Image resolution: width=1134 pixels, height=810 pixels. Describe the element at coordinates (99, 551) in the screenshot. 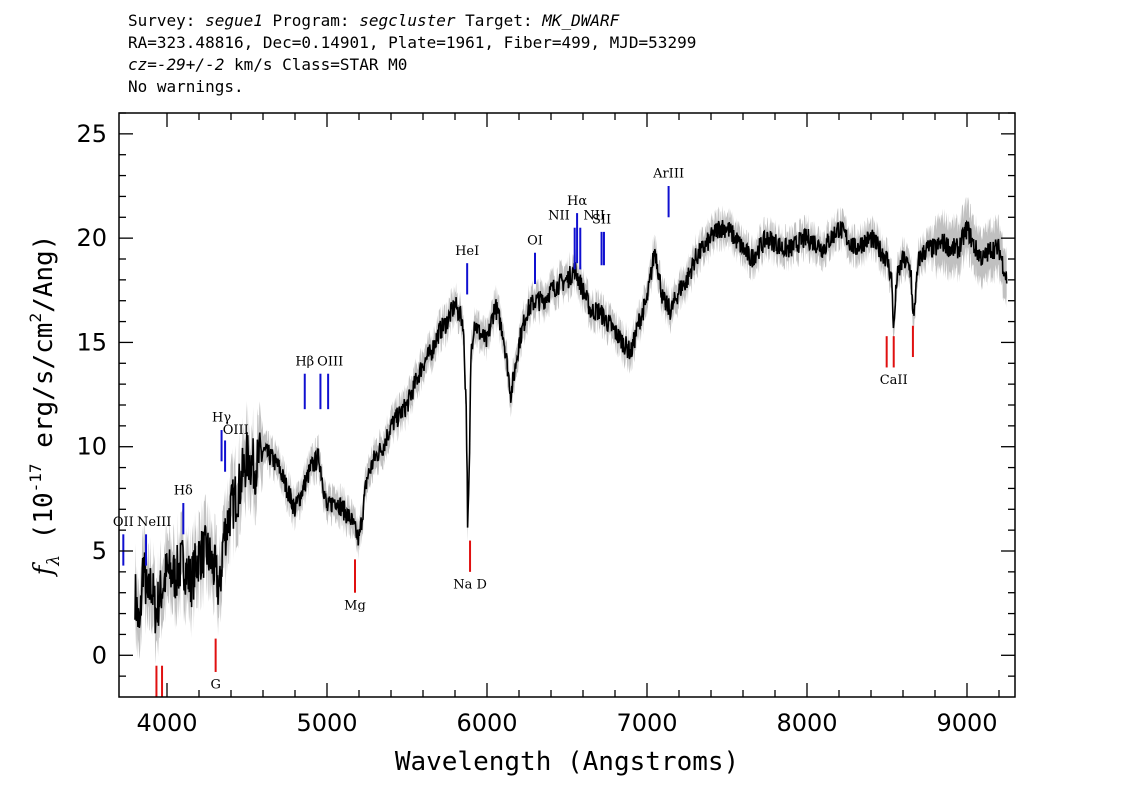

I see `y-tick-label: 5` at that location.